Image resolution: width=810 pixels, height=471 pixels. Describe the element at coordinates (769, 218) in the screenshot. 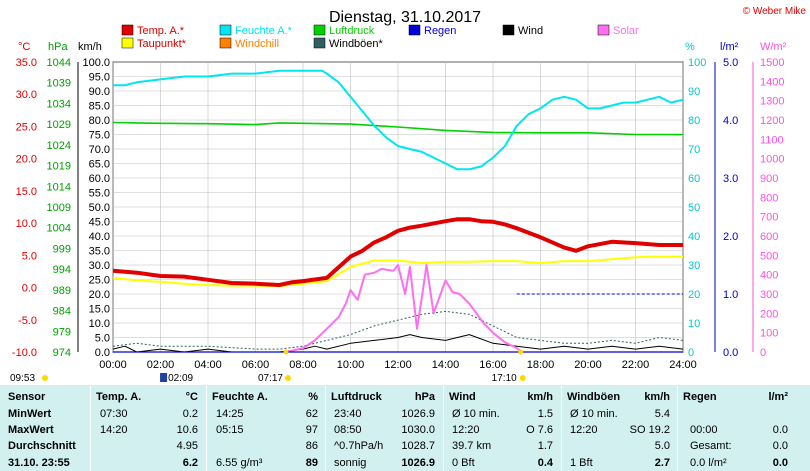

I see `tick-label-solar: 700` at that location.